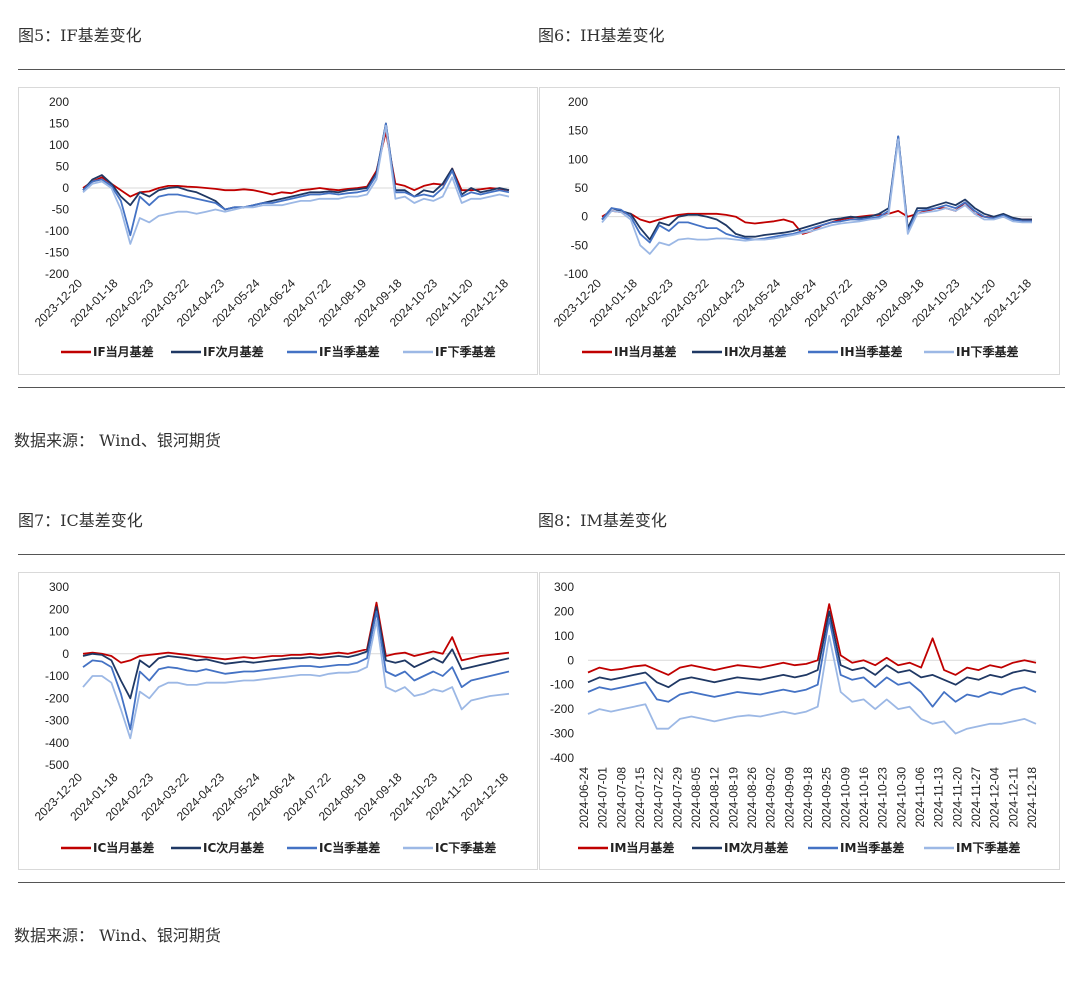 The image size is (1080, 984). I want to click on im-x-tick: 2024-09-25, so click(827, 798).